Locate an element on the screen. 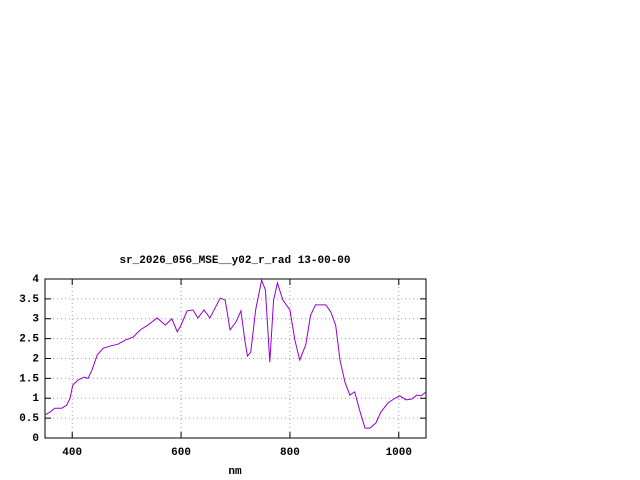 The width and height of the screenshot is (640, 480). y-tick-label: 1 is located at coordinates (35, 399).